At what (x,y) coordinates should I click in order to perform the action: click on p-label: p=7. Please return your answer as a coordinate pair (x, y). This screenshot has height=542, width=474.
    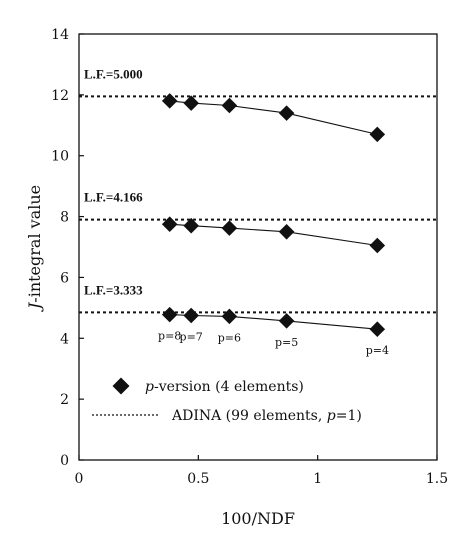
    Looking at the image, I should click on (191, 336).